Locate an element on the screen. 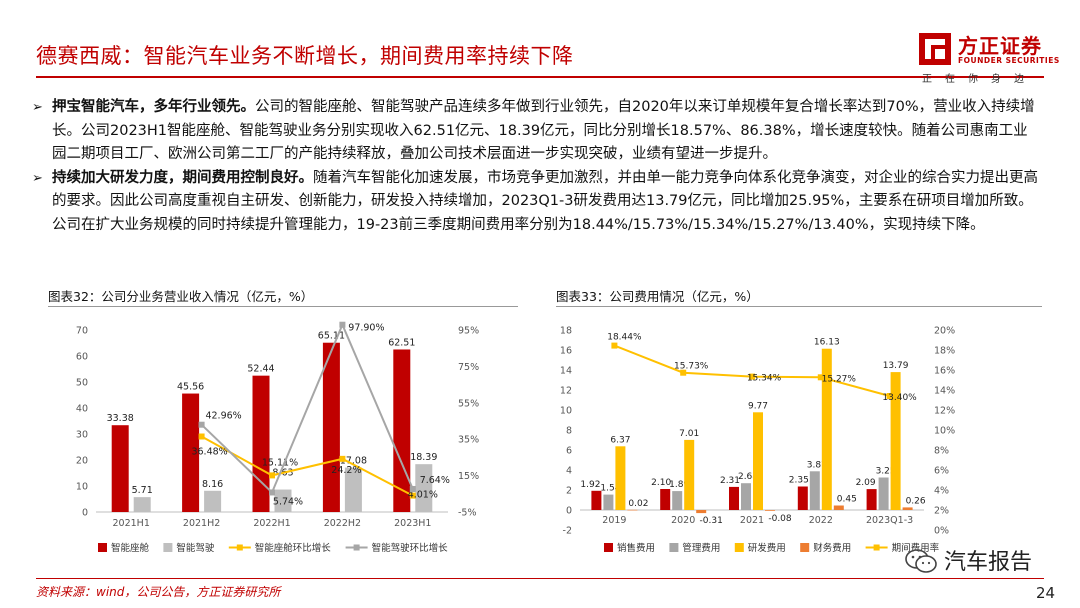 The image size is (1080, 608). watermark-text: 汽车报告 is located at coordinates (988, 562).